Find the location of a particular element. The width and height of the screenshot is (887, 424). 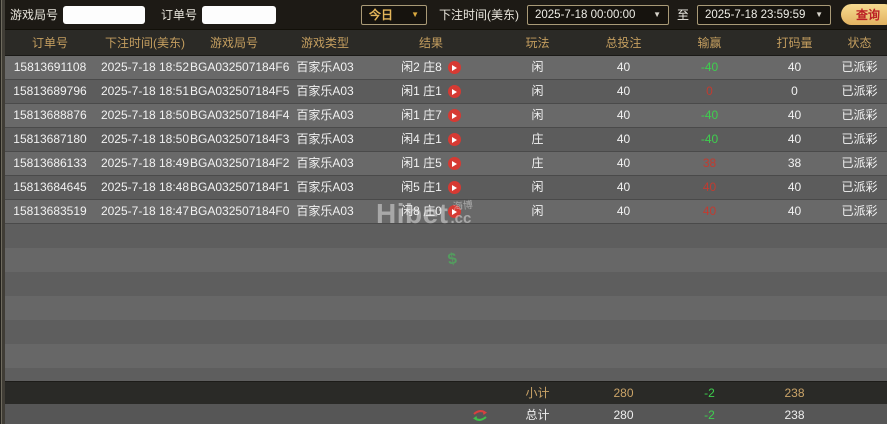

end-time-select: 2025-7-18 23:59:59 ▼ is located at coordinates (764, 14).